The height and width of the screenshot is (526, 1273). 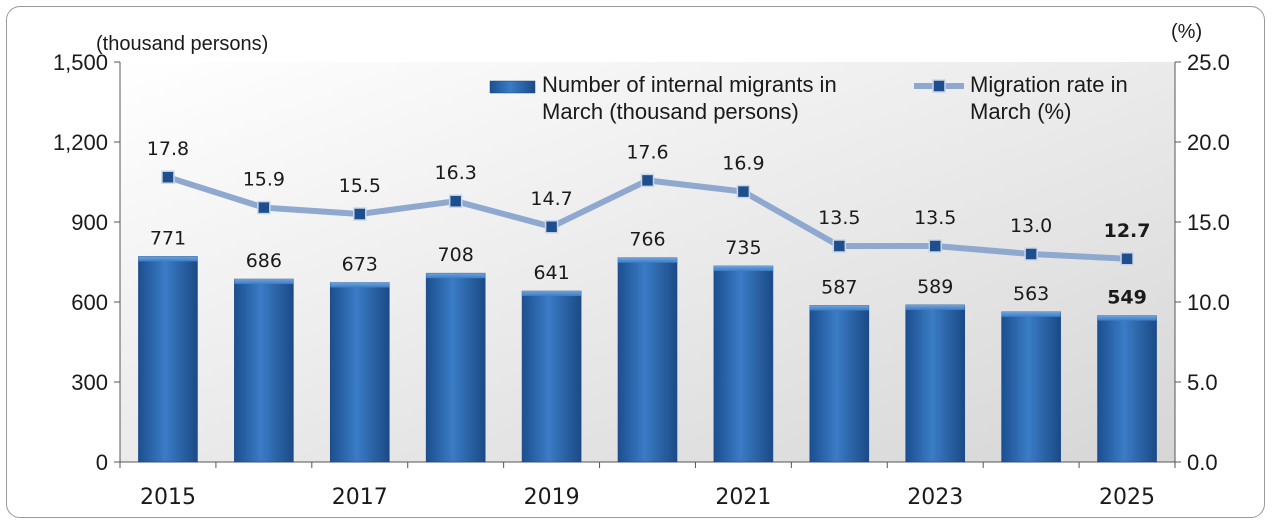 What do you see at coordinates (1202, 382) in the screenshot?
I see `right-tick-label: 5.0` at bounding box center [1202, 382].